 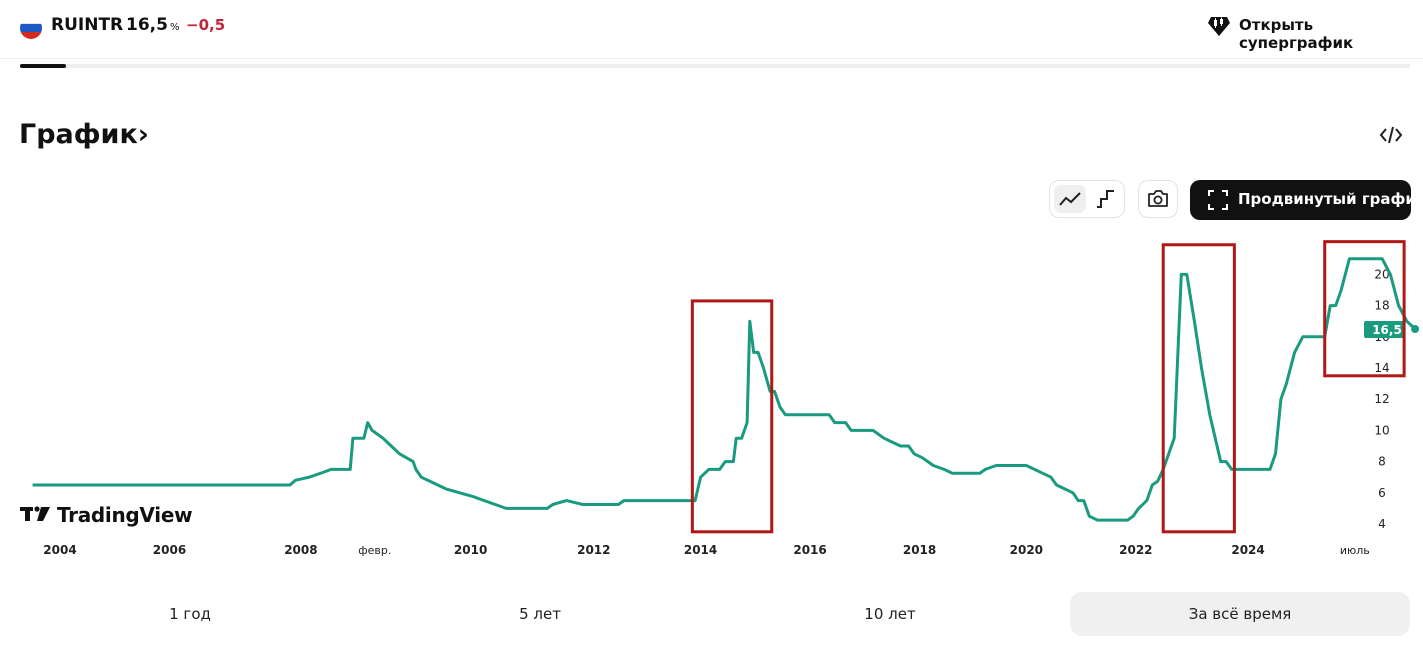 I want to click on screenshot-button, so click(x=1158, y=199).